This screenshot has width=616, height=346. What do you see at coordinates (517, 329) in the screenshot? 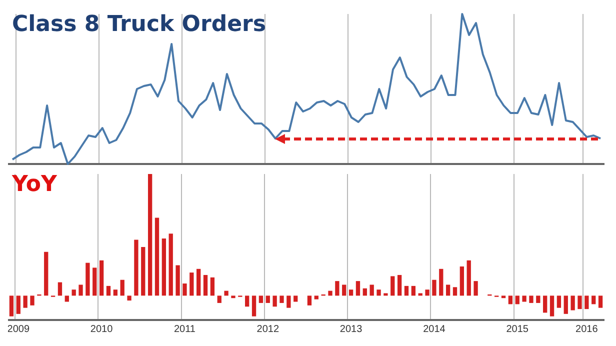
I see `x-tick-label: 2015` at bounding box center [517, 329].